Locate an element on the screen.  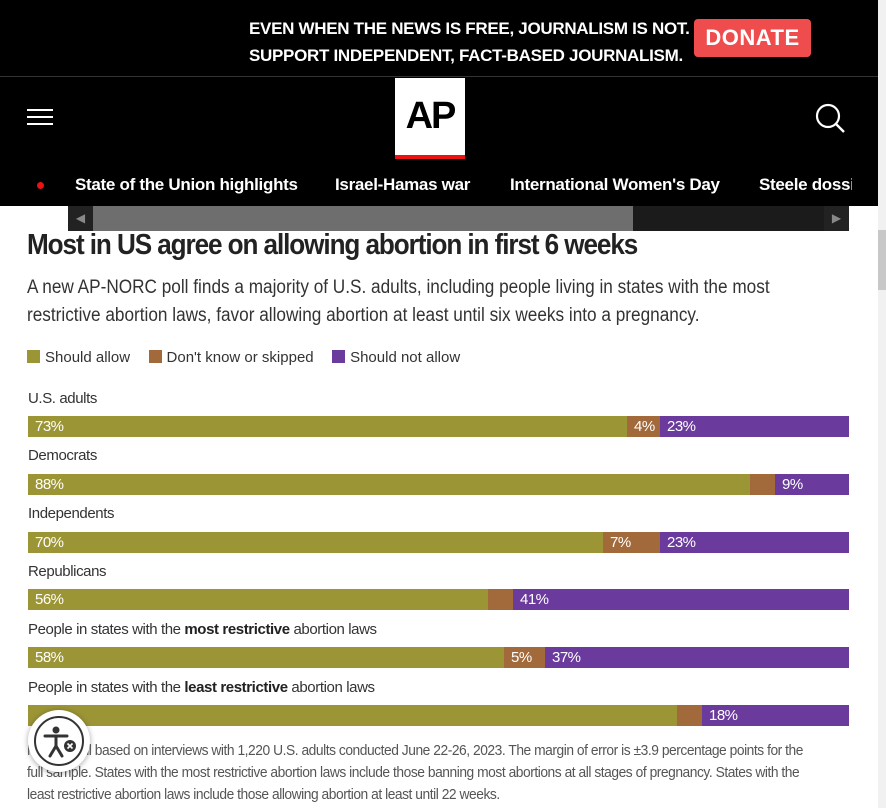
accessibility-button is located at coordinates (59, 741).